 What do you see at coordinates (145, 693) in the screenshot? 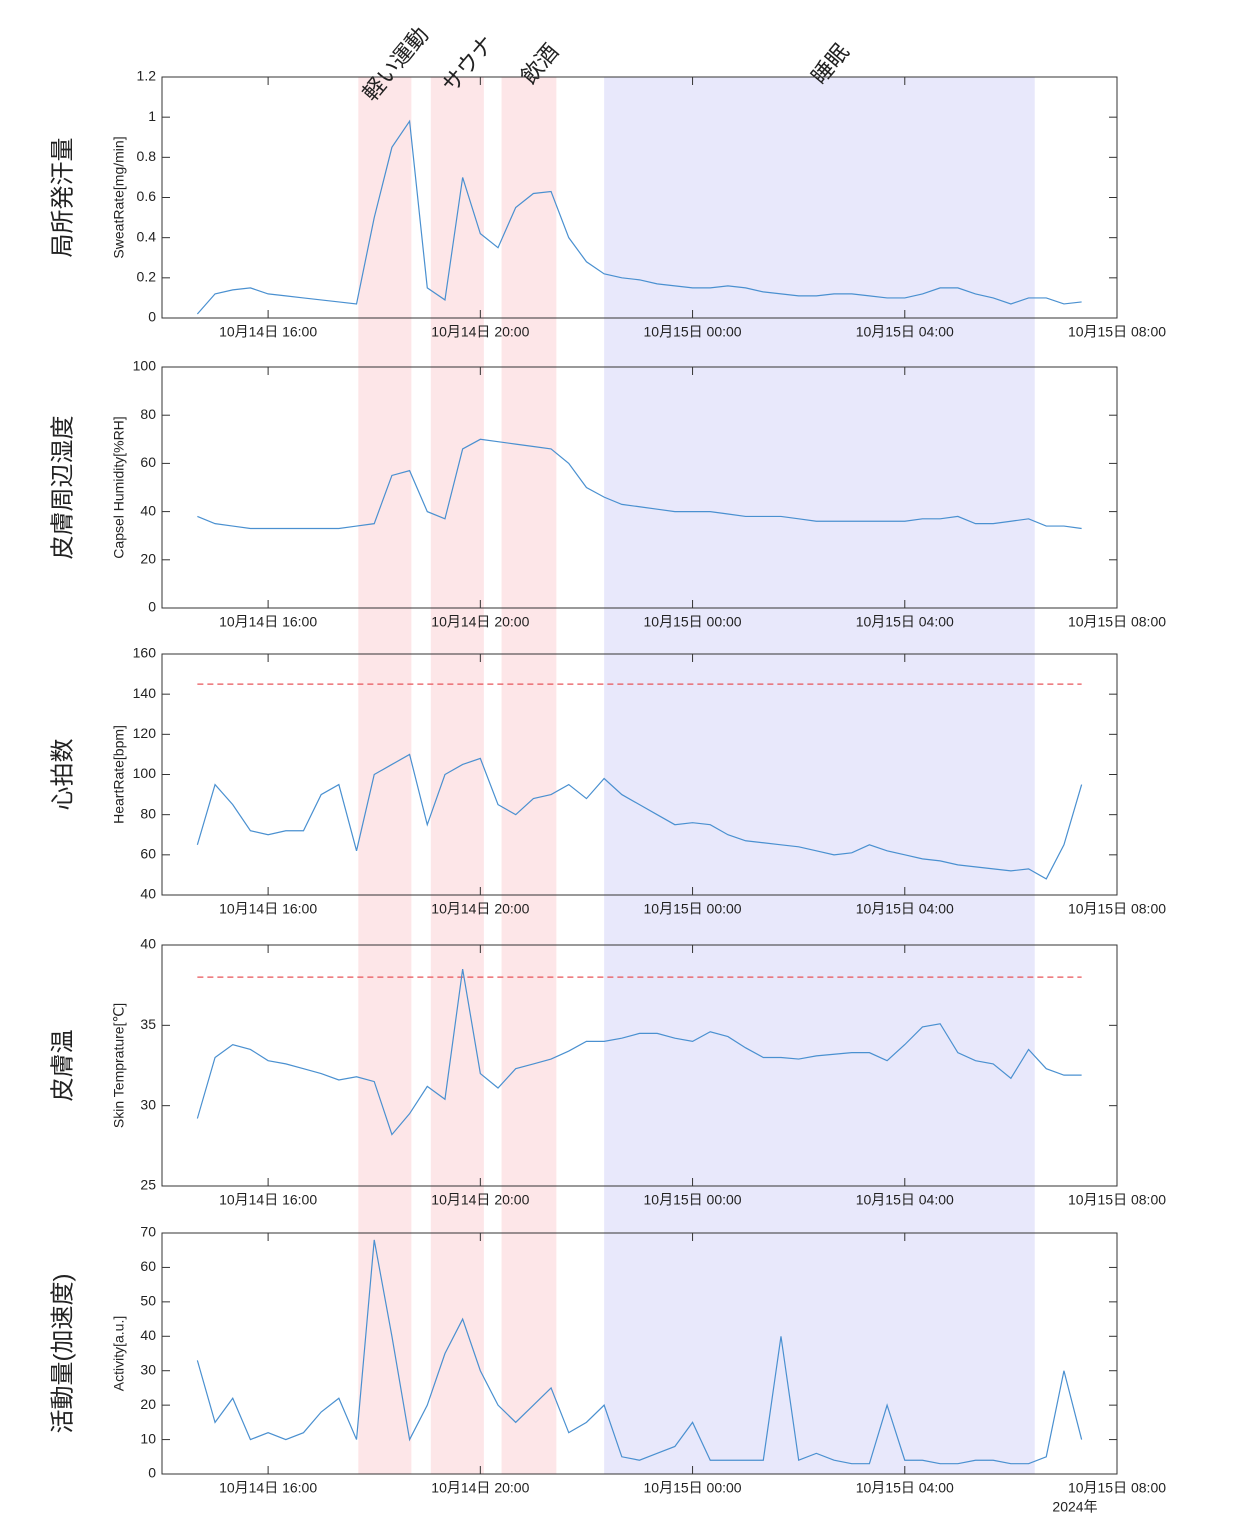
I see `y-tick-label: 140` at bounding box center [145, 693].